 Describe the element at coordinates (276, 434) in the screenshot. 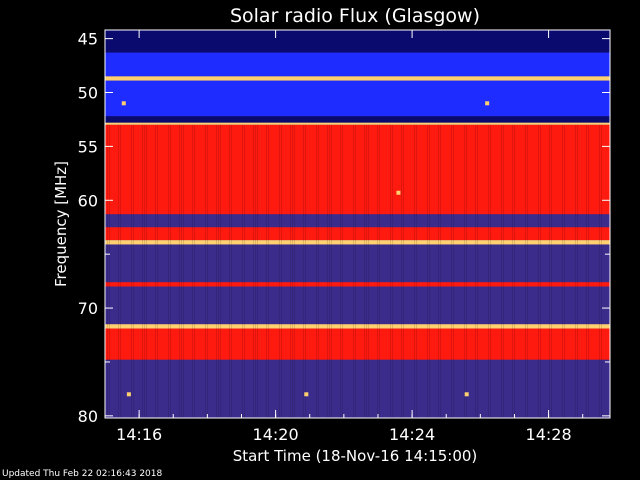

I see `x-tick-label: 14:20` at that location.